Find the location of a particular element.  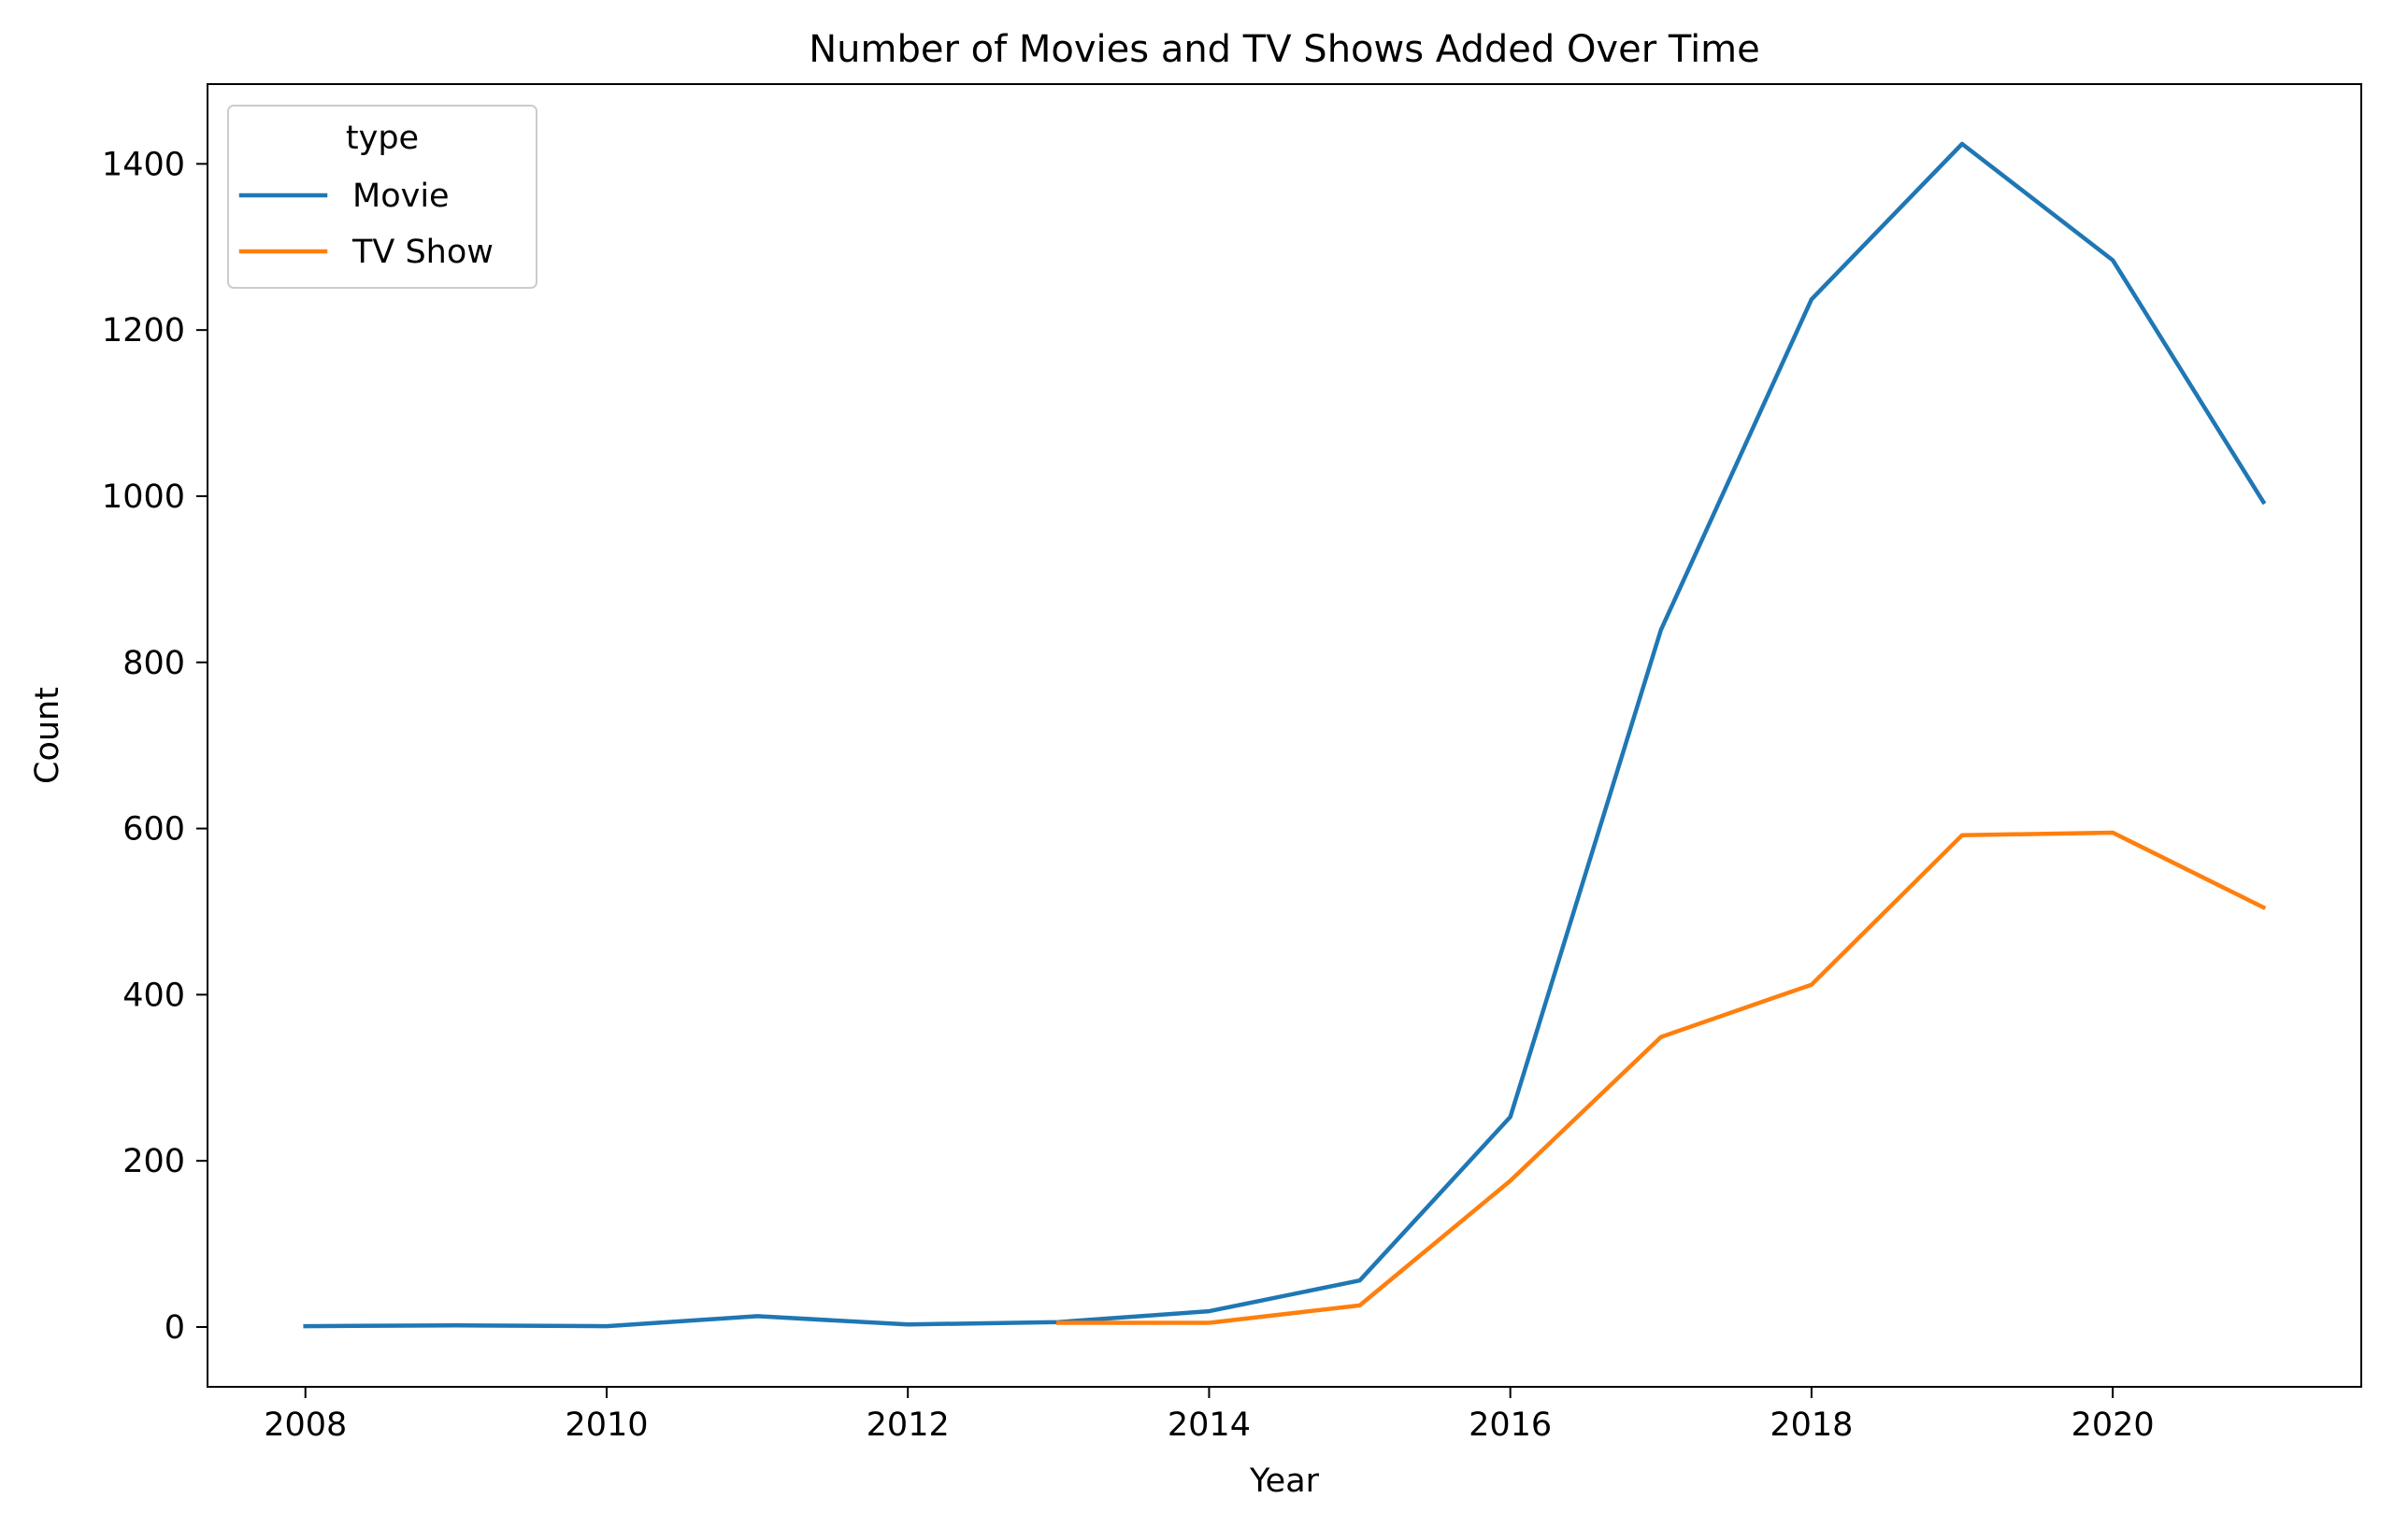

legend-box is located at coordinates (382, 197).